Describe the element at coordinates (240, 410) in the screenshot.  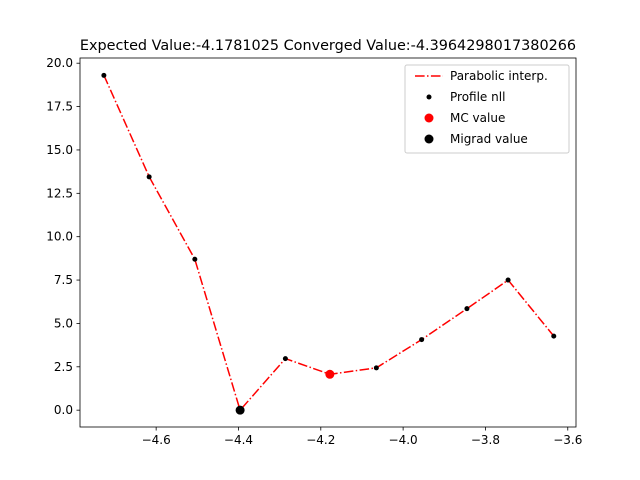
I see `migrad-value-marker` at that location.